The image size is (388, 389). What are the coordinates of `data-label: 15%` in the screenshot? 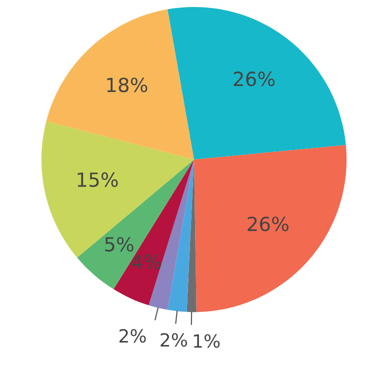 It's located at (98, 180).